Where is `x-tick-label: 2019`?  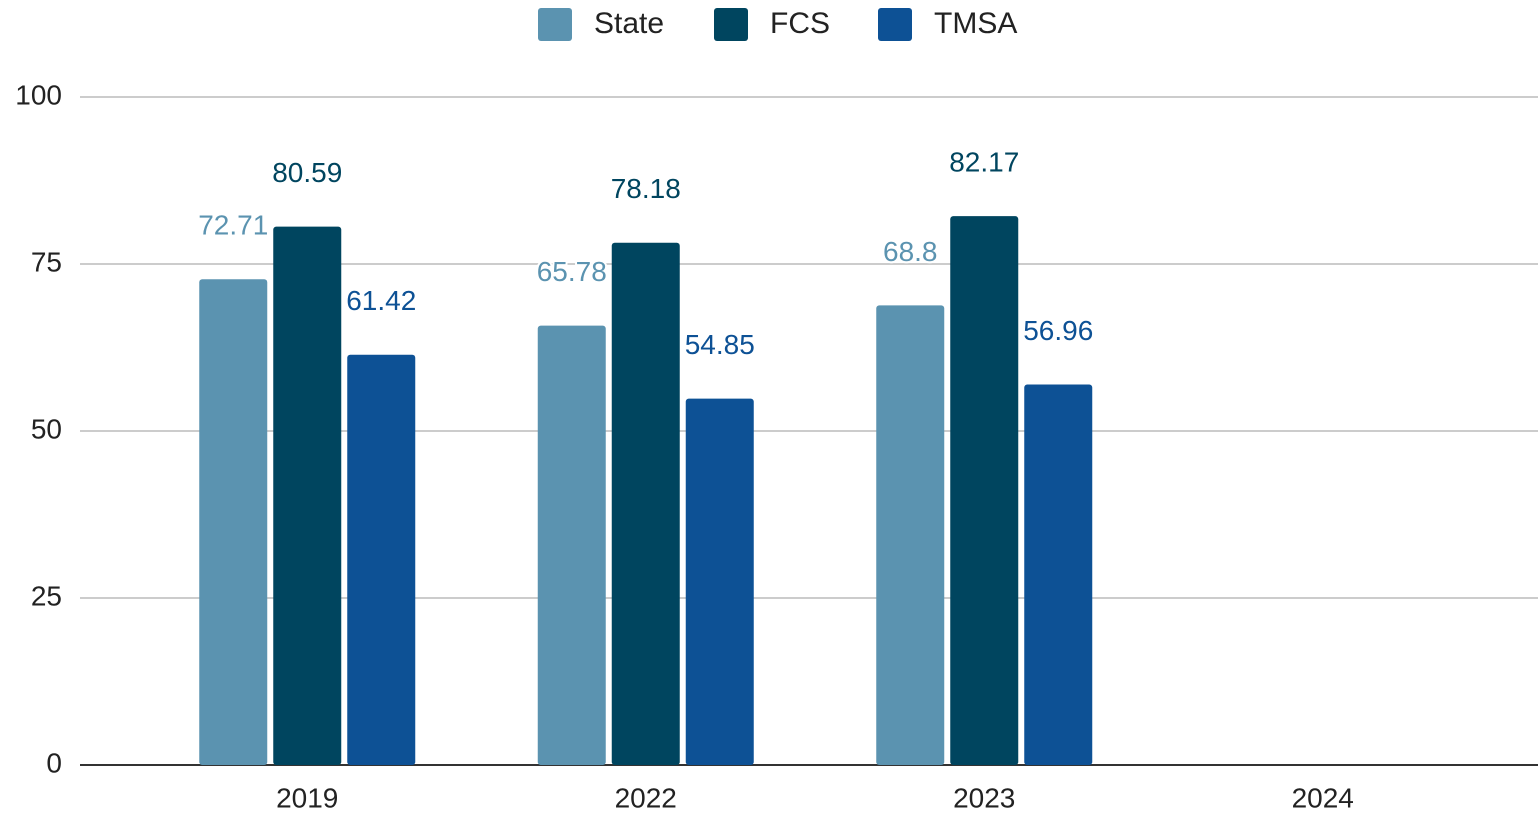 x-tick-label: 2019 is located at coordinates (307, 797).